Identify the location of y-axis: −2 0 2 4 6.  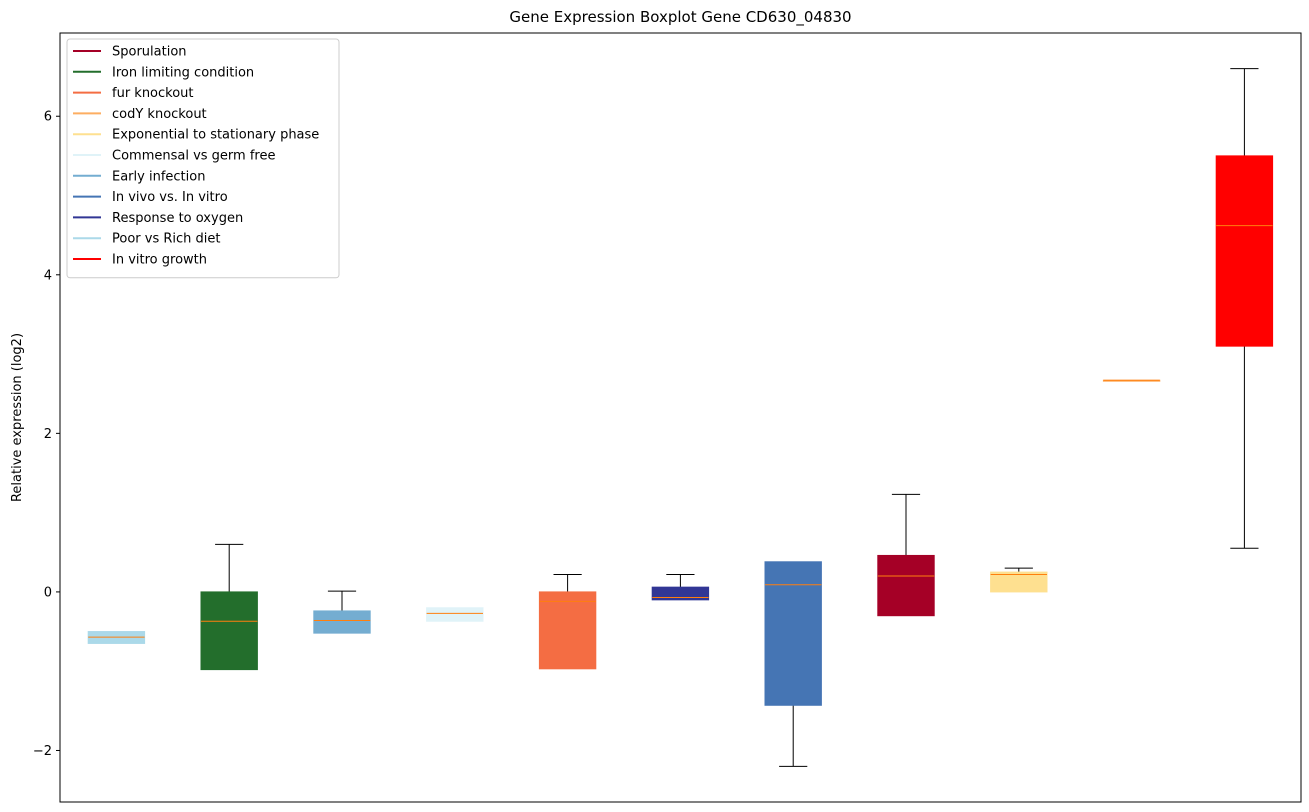
(46, 434).